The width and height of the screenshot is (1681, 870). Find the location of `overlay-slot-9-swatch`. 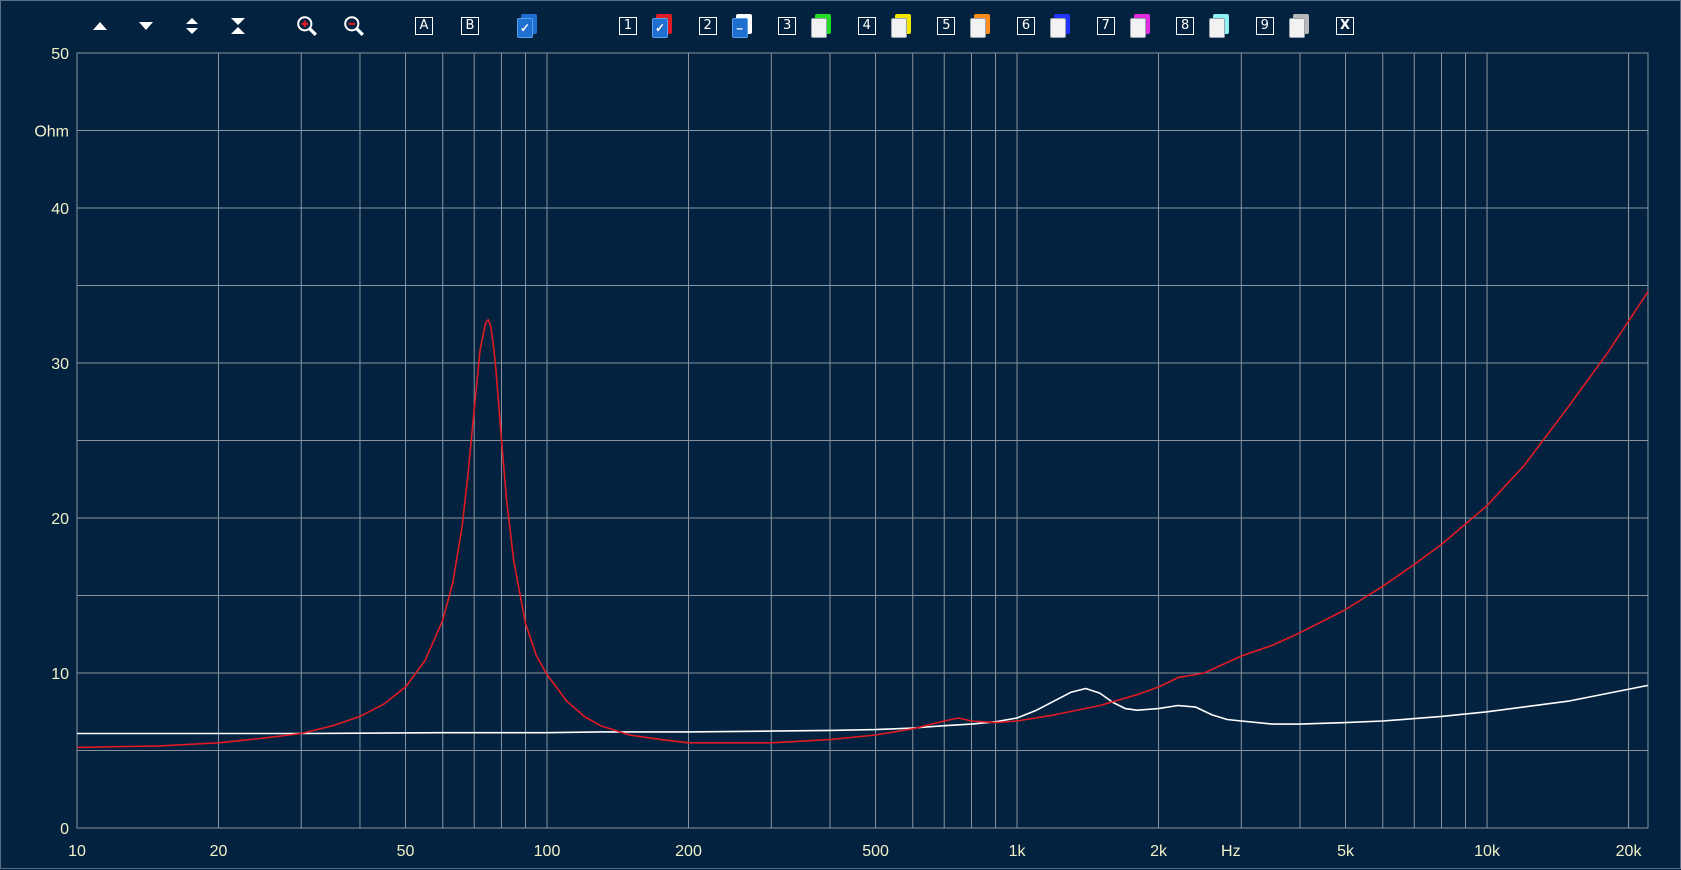

overlay-slot-9-swatch is located at coordinates (1300, 26).